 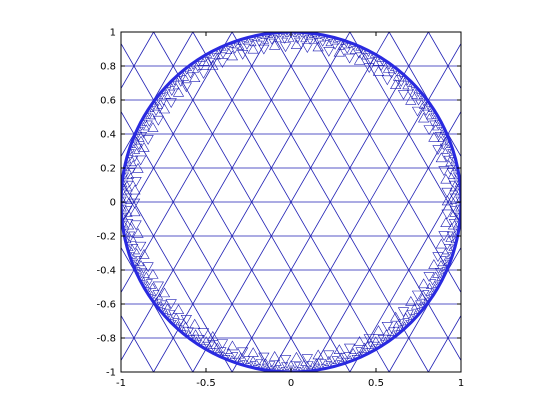 I want to click on y-tick-label: -0.8, so click(x=106, y=339).